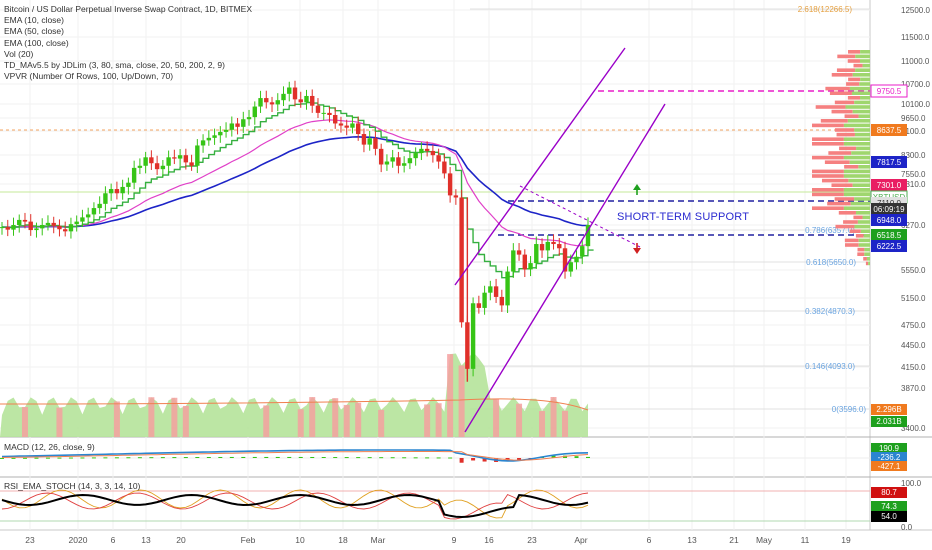 This screenshot has height=550, width=932. Describe the element at coordinates (89, 76) in the screenshot. I see `legend-vpvr: VPVR (Number Of Rows, 100, Up/Down, 70)` at that location.